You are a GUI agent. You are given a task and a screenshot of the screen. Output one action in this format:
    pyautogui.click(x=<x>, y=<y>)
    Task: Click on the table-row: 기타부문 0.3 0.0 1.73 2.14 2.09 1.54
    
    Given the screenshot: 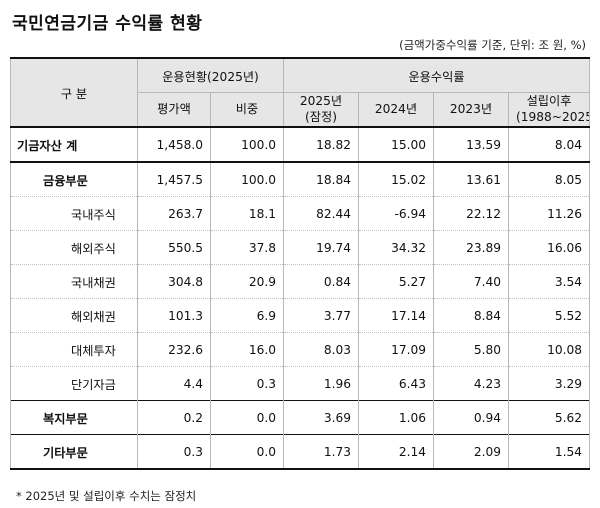 What is the action you would take?
    pyautogui.click(x=300, y=452)
    